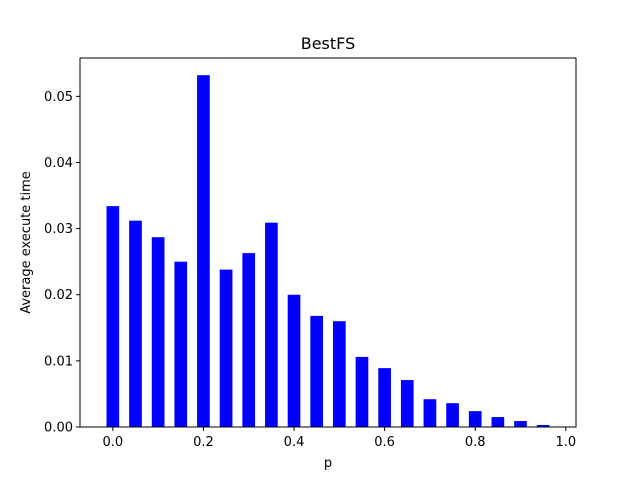 The width and height of the screenshot is (640, 480). What do you see at coordinates (328, 43) in the screenshot?
I see `chart-title: BestFS` at bounding box center [328, 43].